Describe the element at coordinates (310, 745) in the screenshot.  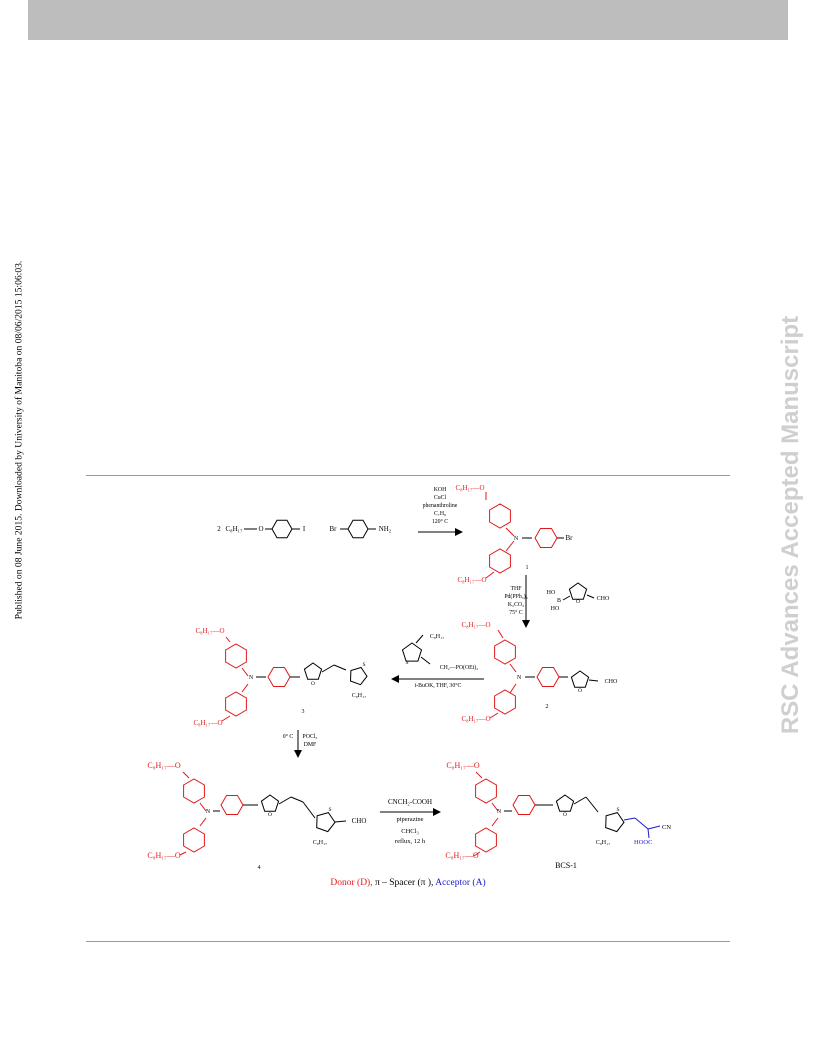
I see `step4-condition: DMF` at that location.